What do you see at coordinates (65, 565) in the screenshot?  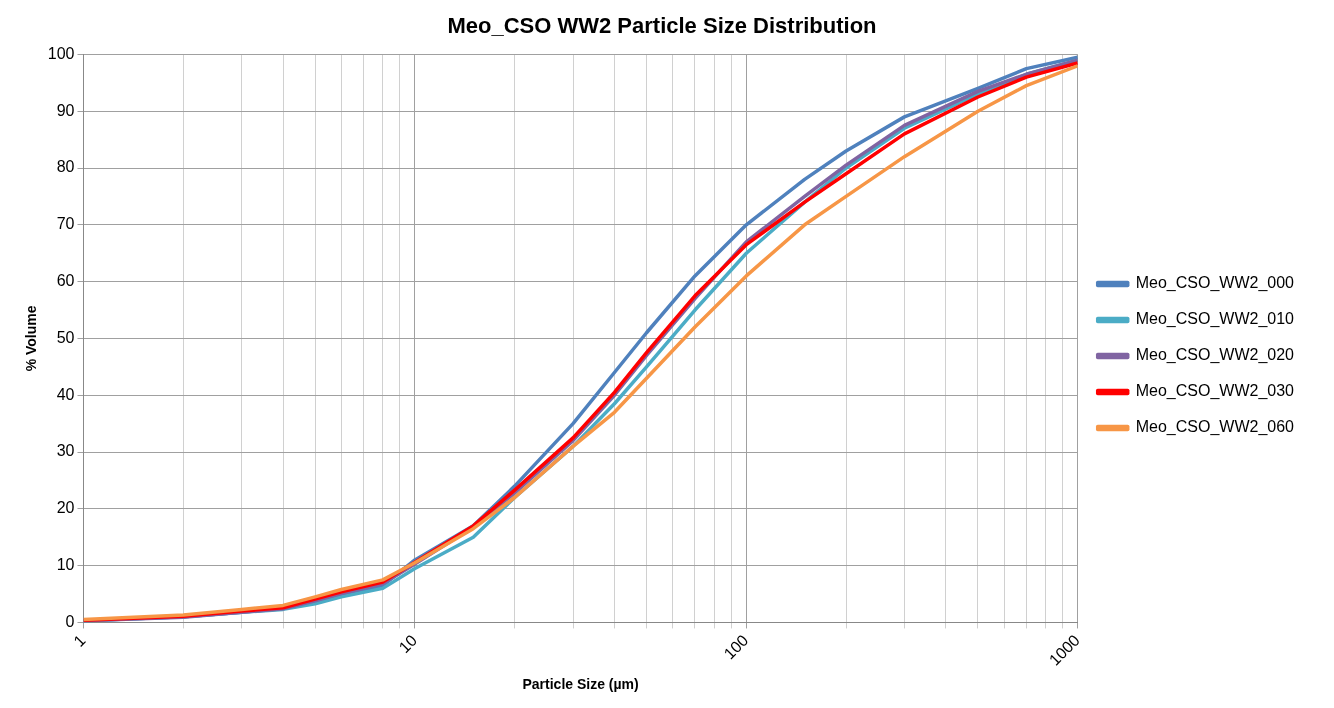 I see `y-tick-label: 10` at bounding box center [65, 565].